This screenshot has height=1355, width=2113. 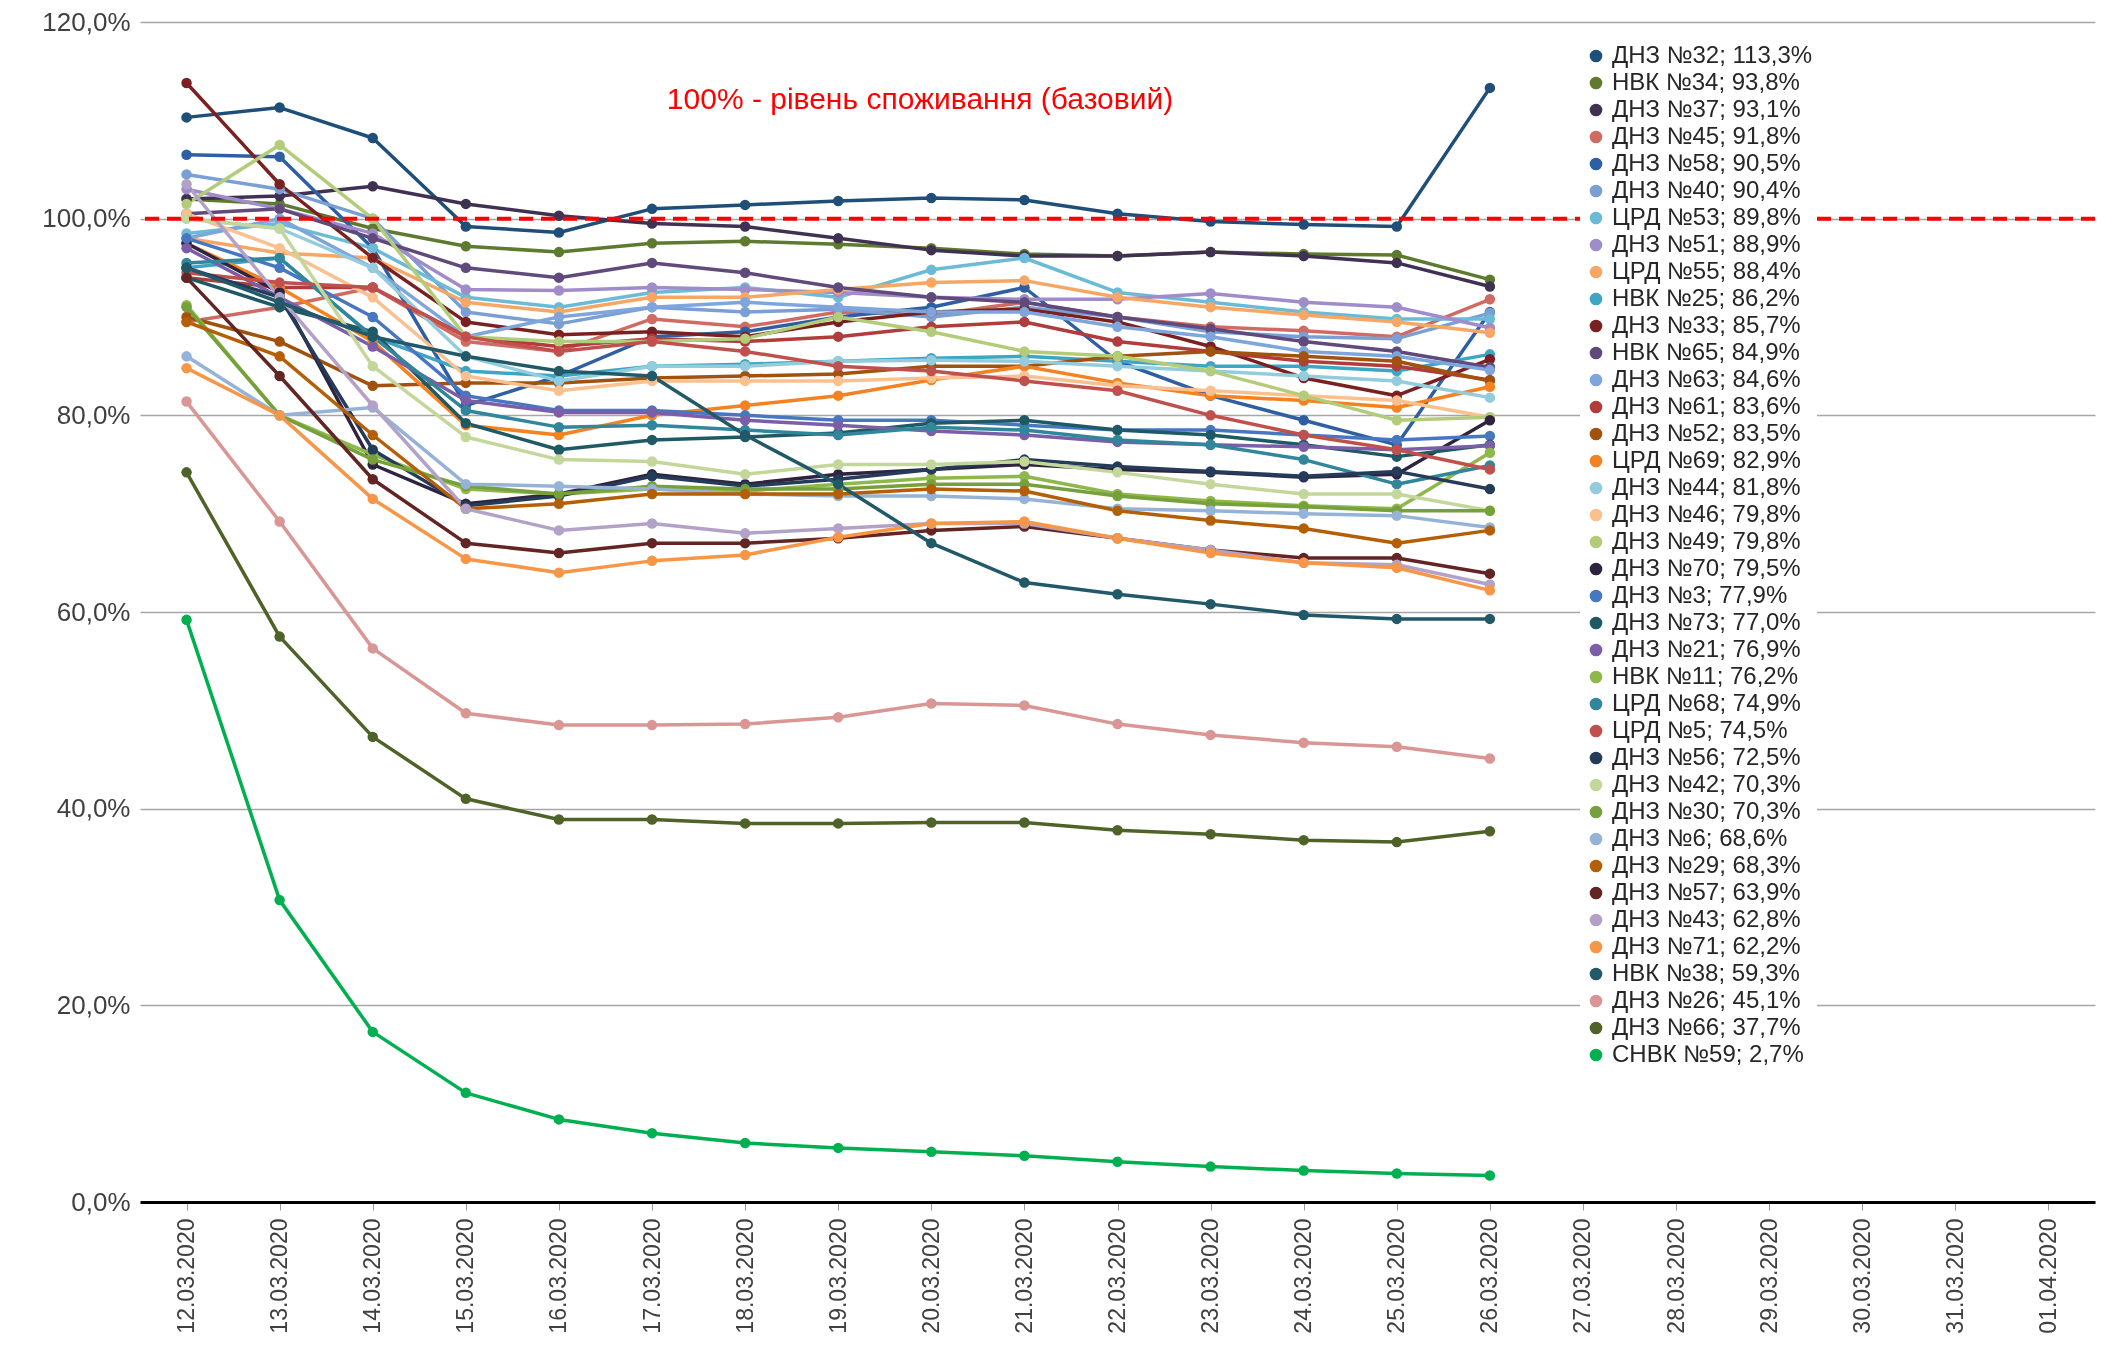 What do you see at coordinates (1023, 1276) in the screenshot?
I see `x-tick-label: 21.03.2020` at bounding box center [1023, 1276].